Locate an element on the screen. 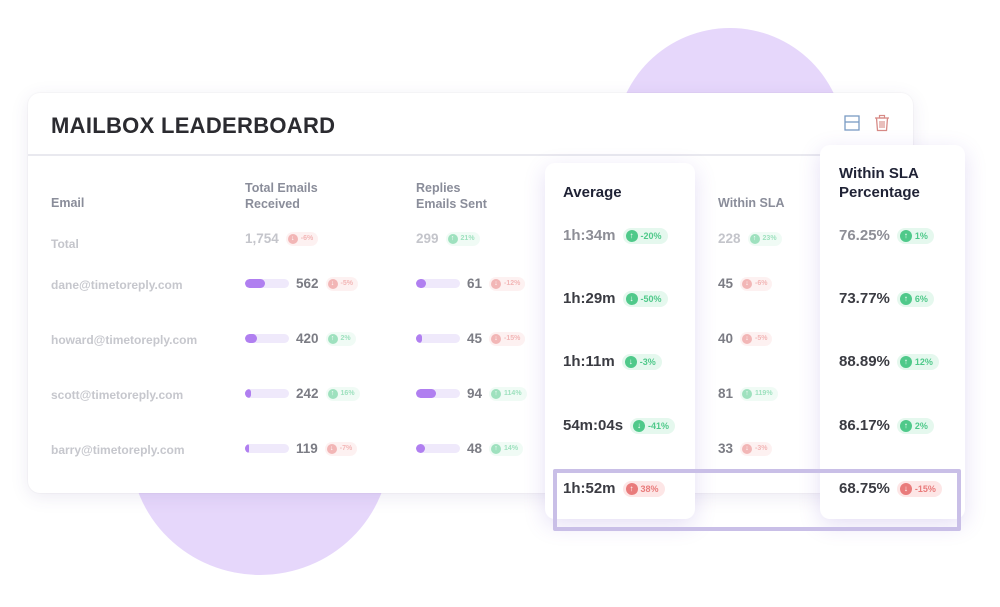 Image resolution: width=1000 pixels, height=607 pixels. row-sla-percentage: 86.17% ↑ 2% is located at coordinates (886, 425).